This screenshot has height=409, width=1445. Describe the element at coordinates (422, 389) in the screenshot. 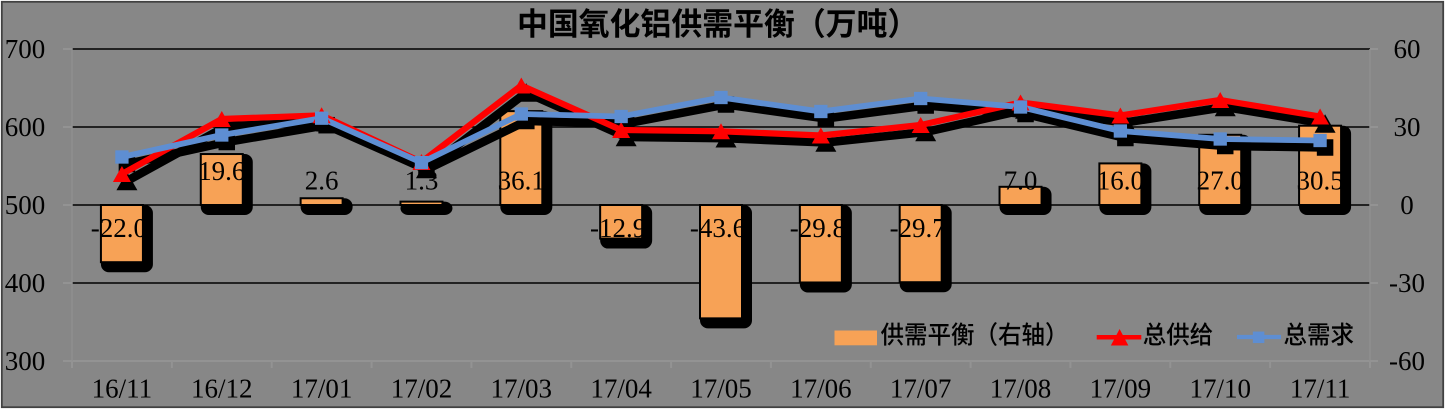

I see `svg-text: 17/02` at that location.